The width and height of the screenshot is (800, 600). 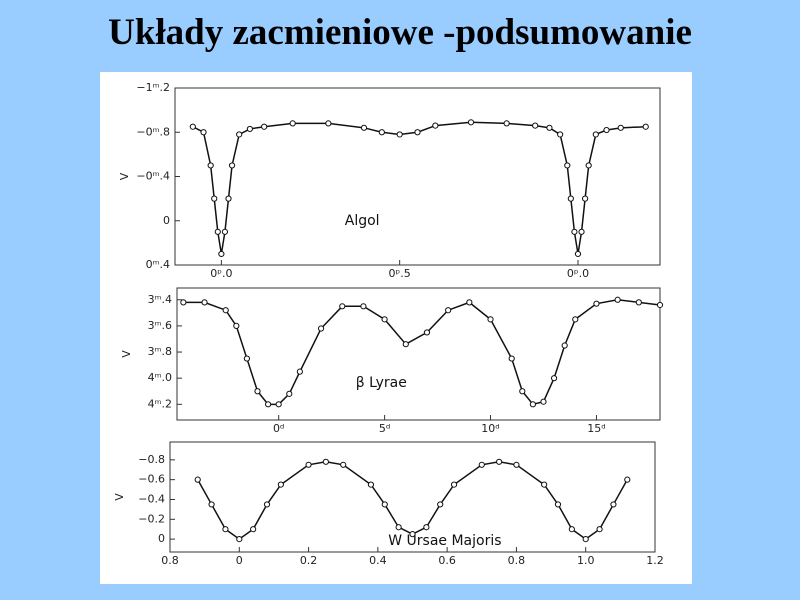 I want to click on x-tick-label: 0.4, so click(x=378, y=560).